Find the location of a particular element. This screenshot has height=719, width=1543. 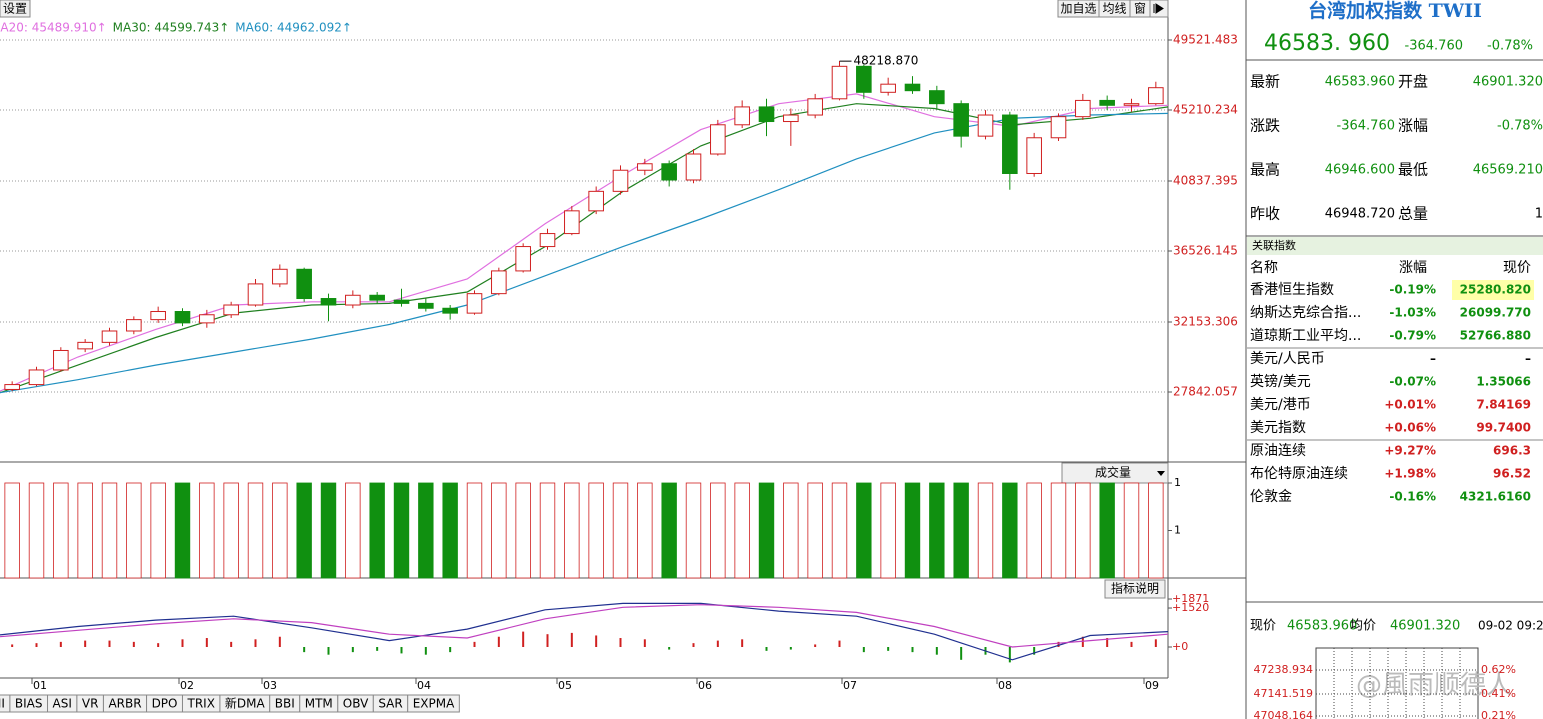

quote-label: 最低 is located at coordinates (1413, 170).